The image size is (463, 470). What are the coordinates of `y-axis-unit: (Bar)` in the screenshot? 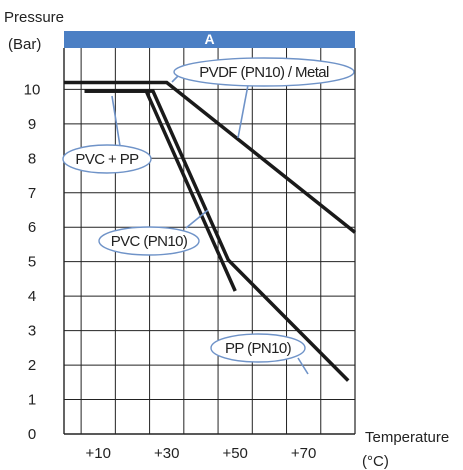 It's located at (24, 44).